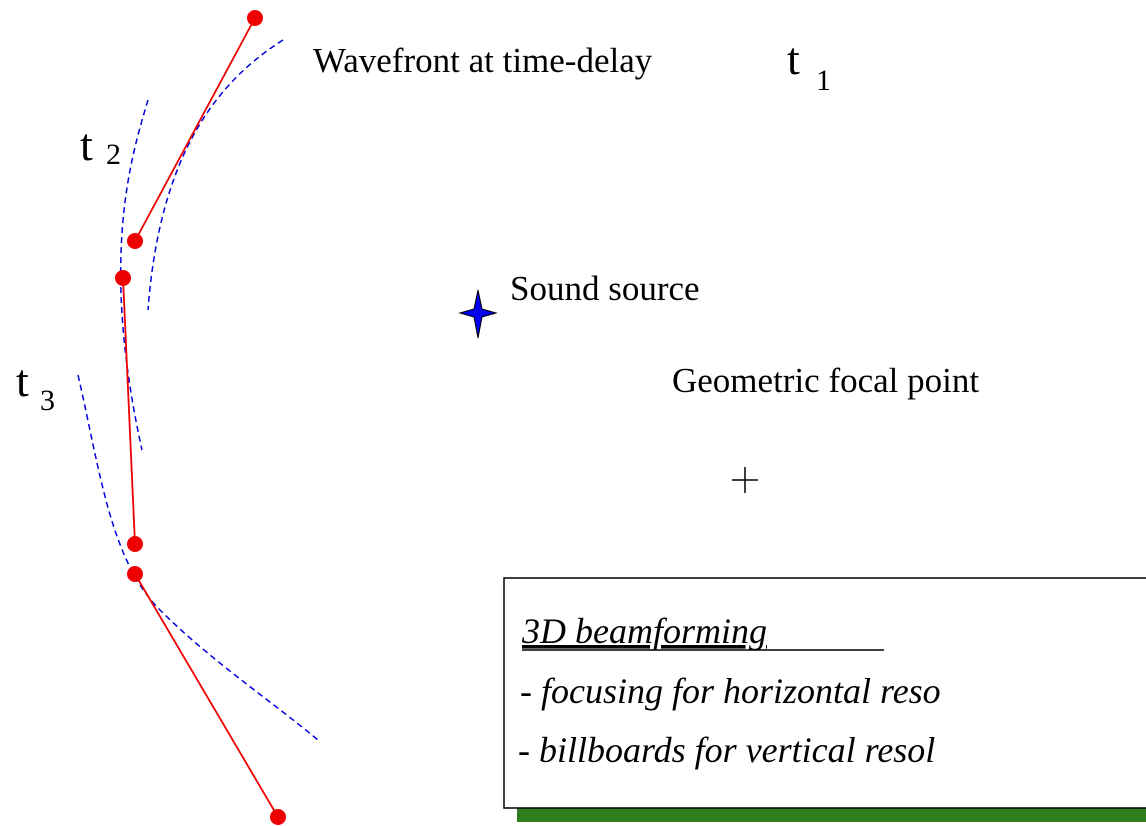 The height and width of the screenshot is (826, 1146). What do you see at coordinates (478, 314) in the screenshot?
I see `sound-source-marker` at bounding box center [478, 314].